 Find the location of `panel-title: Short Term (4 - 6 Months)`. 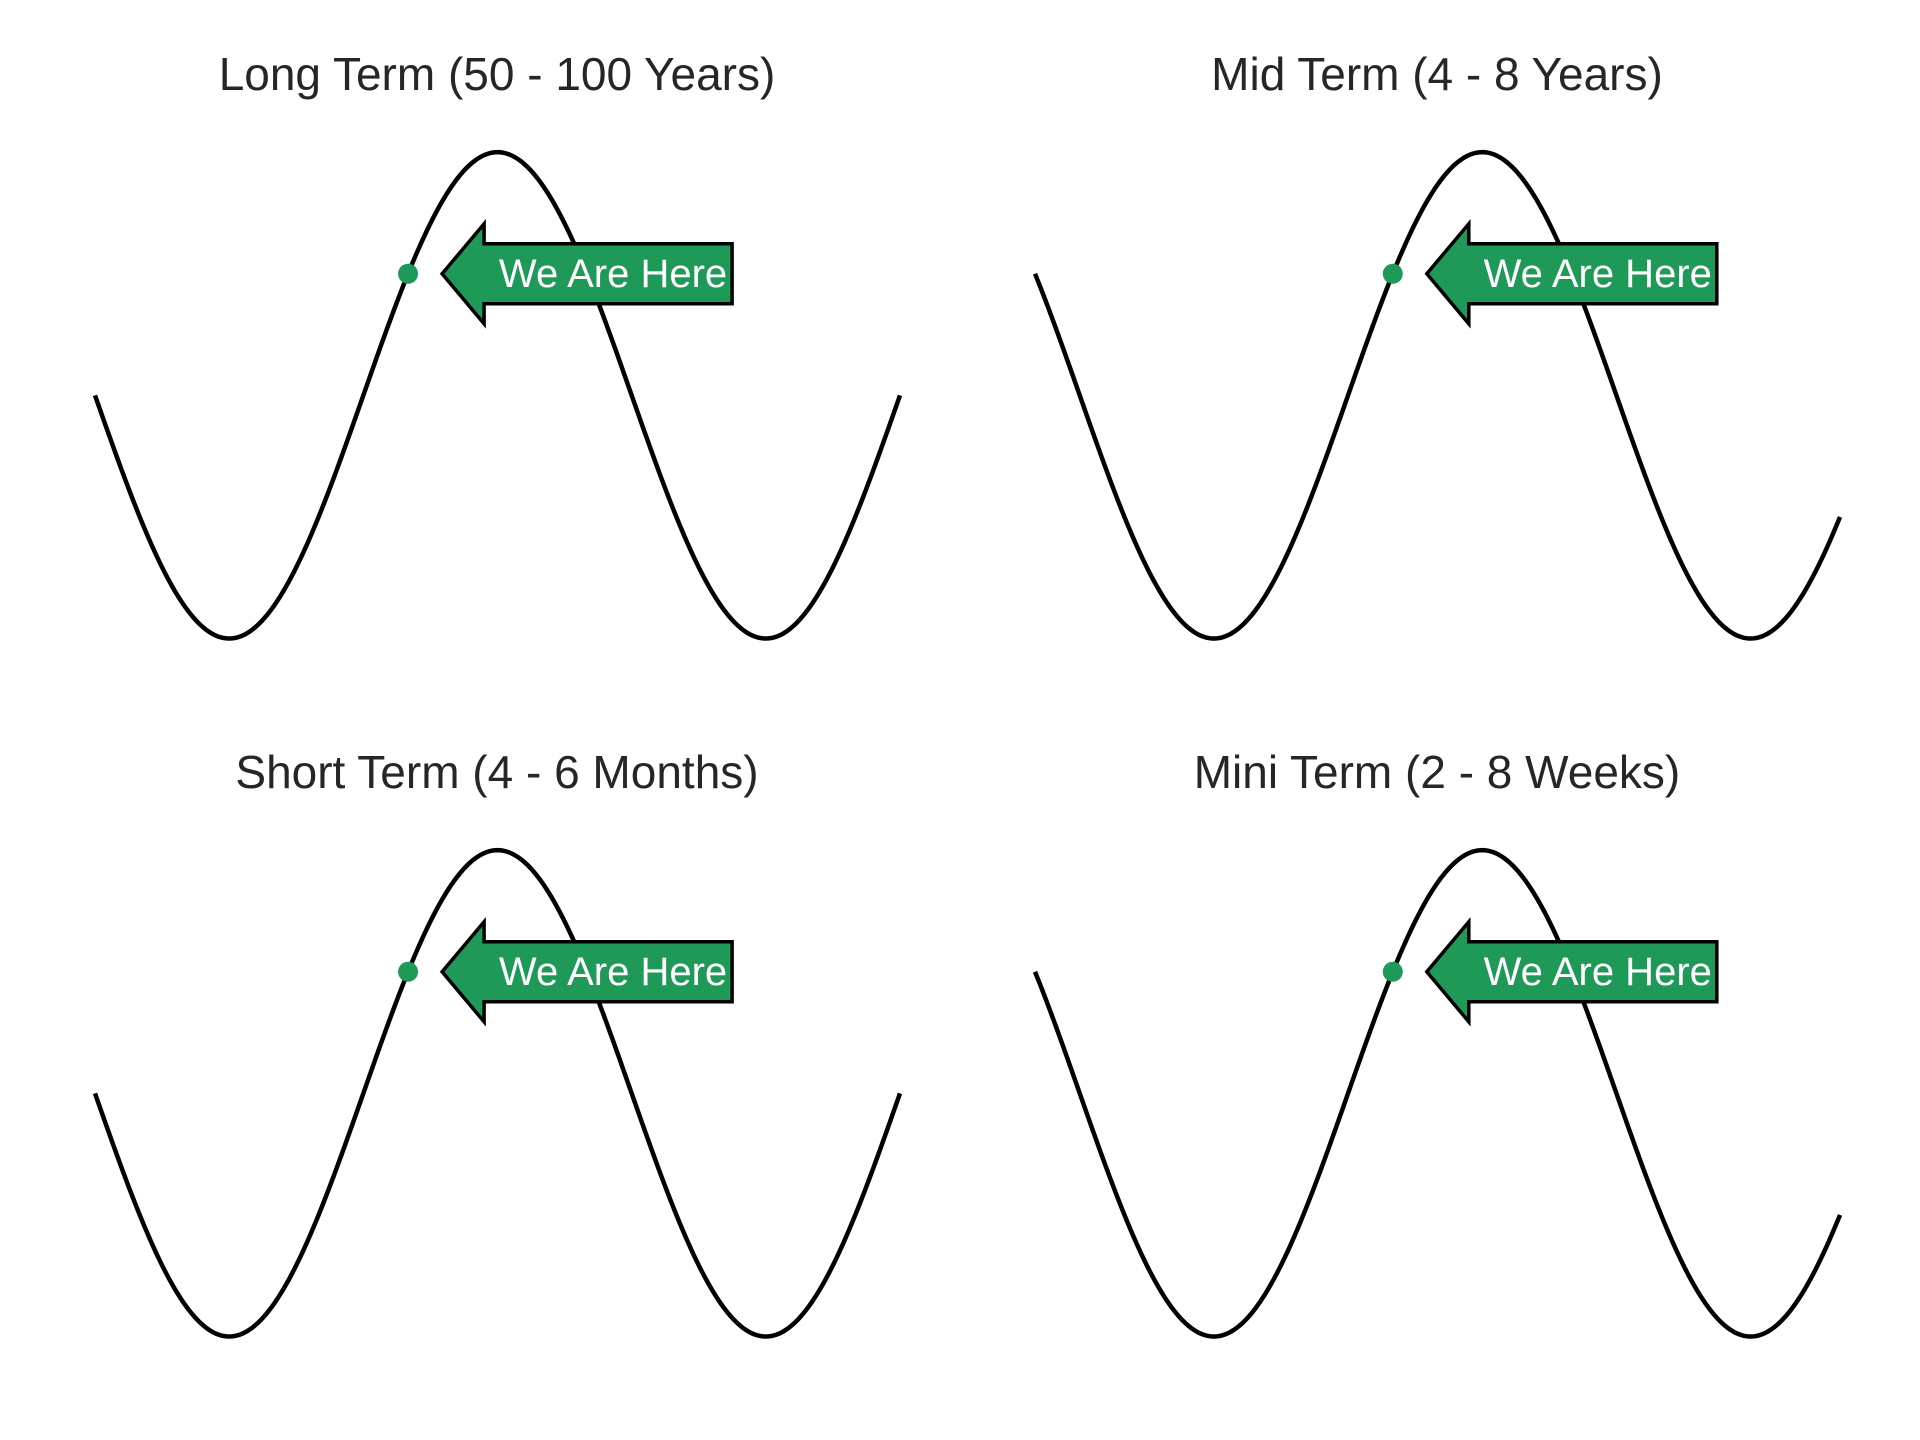

panel-title: Short Term (4 - 6 Months) is located at coordinates (496, 772).